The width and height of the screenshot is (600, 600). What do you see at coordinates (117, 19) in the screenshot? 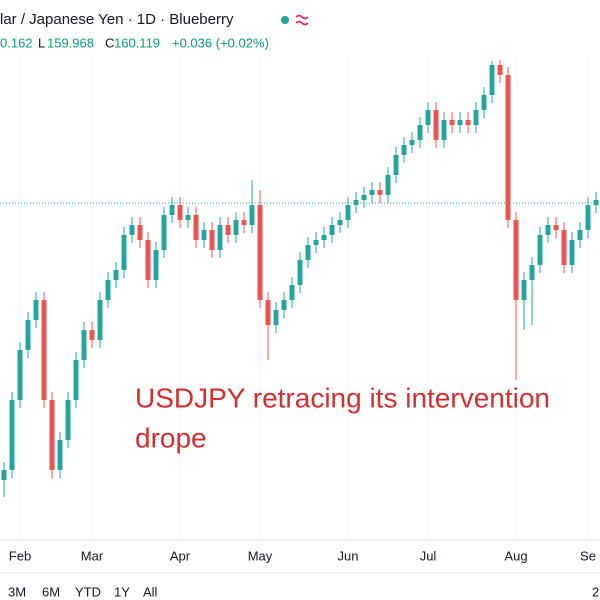
I see `symbol-title: lar / Japanese Yen · 1D · Blueberry` at bounding box center [117, 19].